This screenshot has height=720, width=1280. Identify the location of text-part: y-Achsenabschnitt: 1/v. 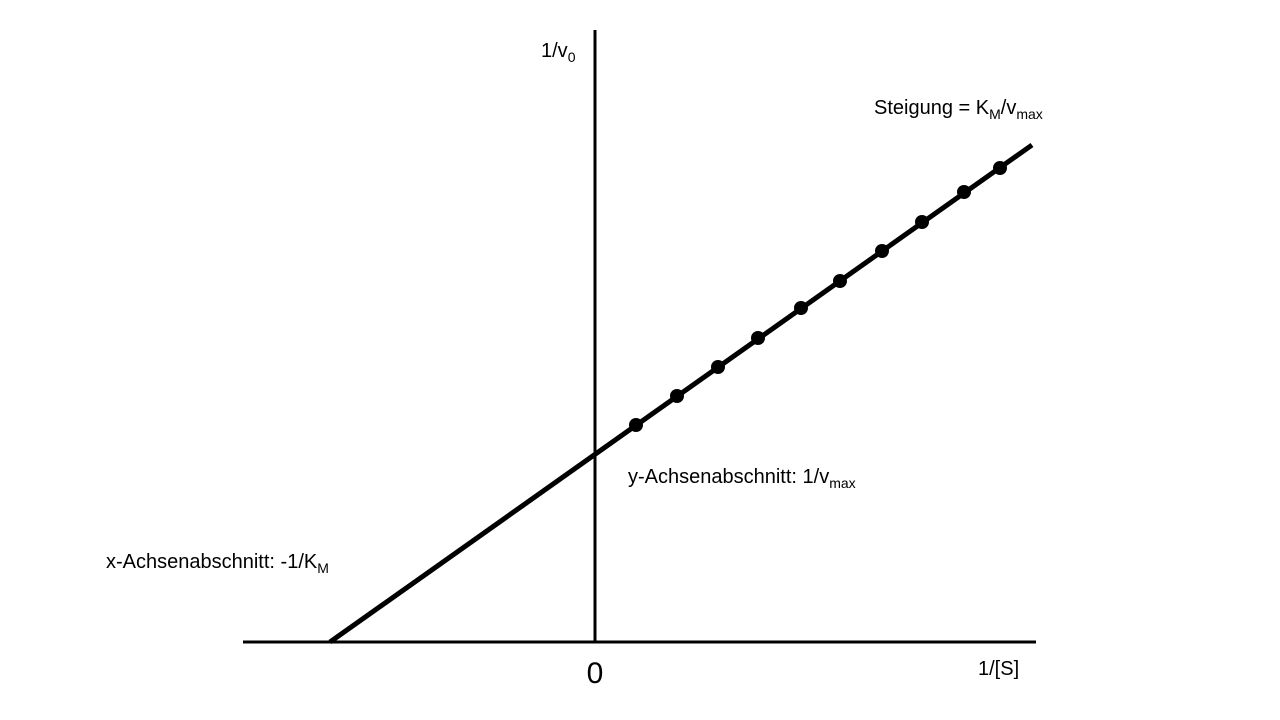
(728, 477).